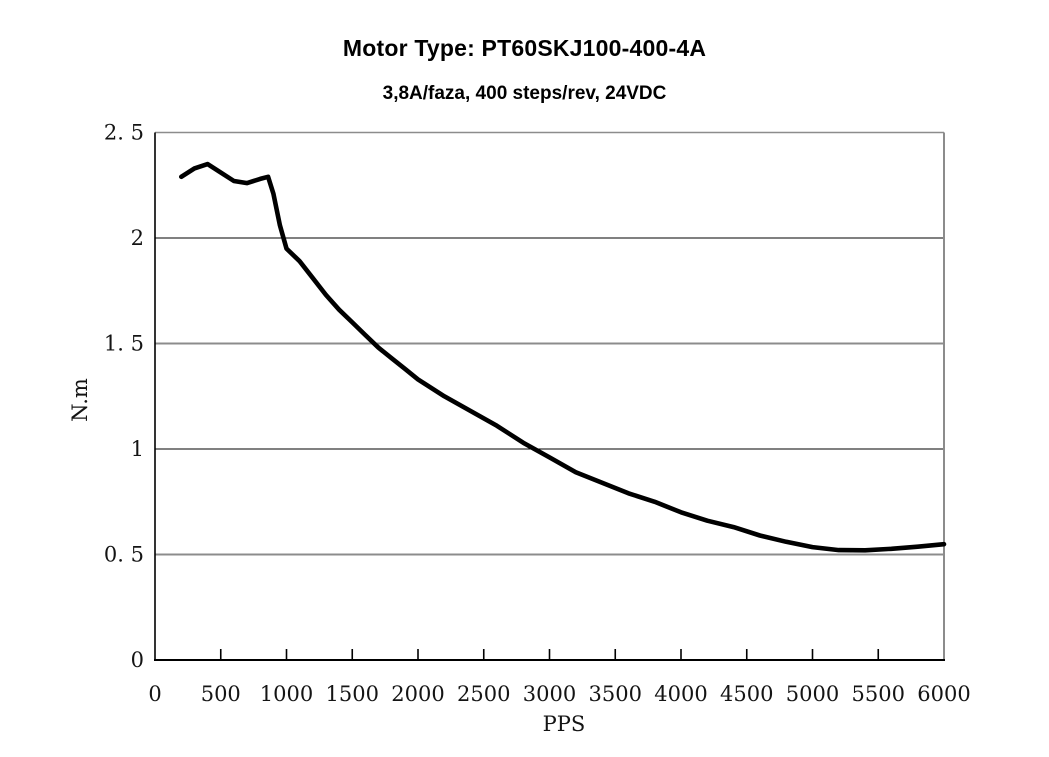 The width and height of the screenshot is (1049, 757). I want to click on x-tick-label-2000: 2000, so click(417, 694).